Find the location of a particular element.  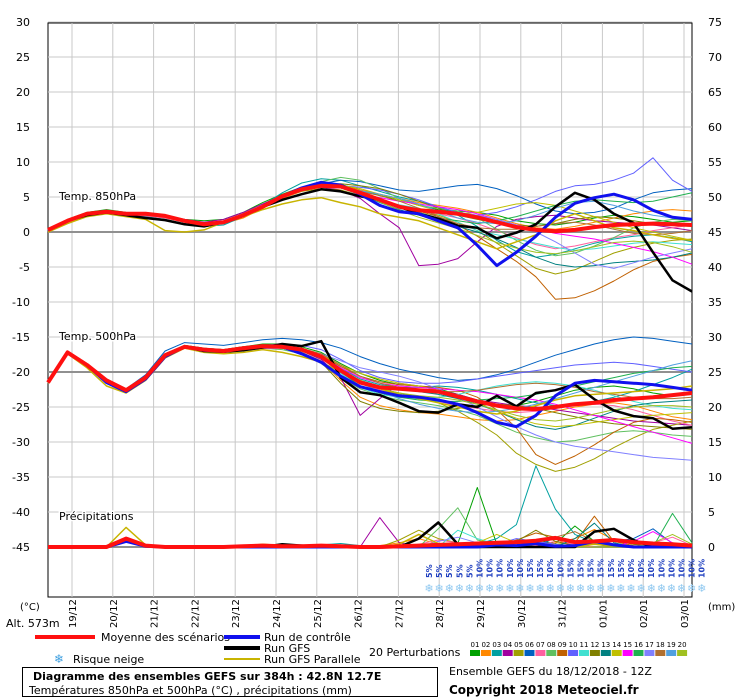

date-tick-label: 30/12 is located at coordinates (522, 613).